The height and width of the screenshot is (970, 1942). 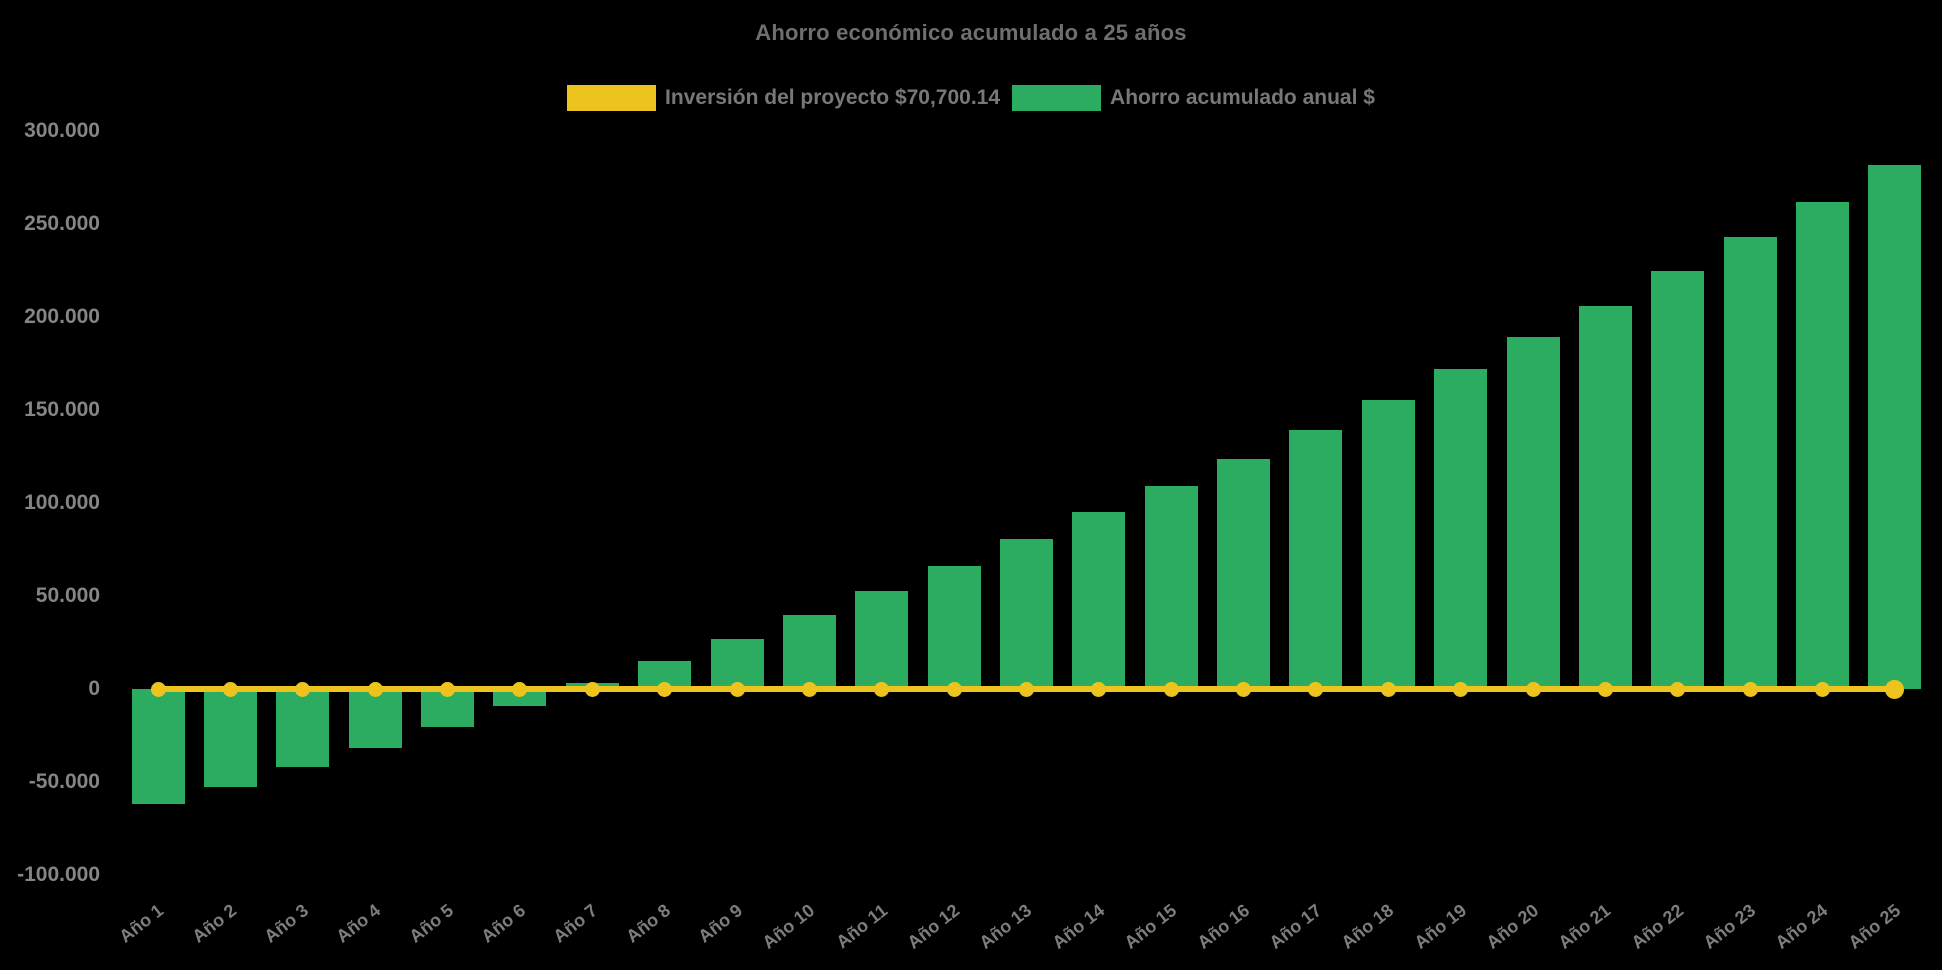 What do you see at coordinates (62, 502) in the screenshot?
I see `y-tick-label: 100.000` at bounding box center [62, 502].